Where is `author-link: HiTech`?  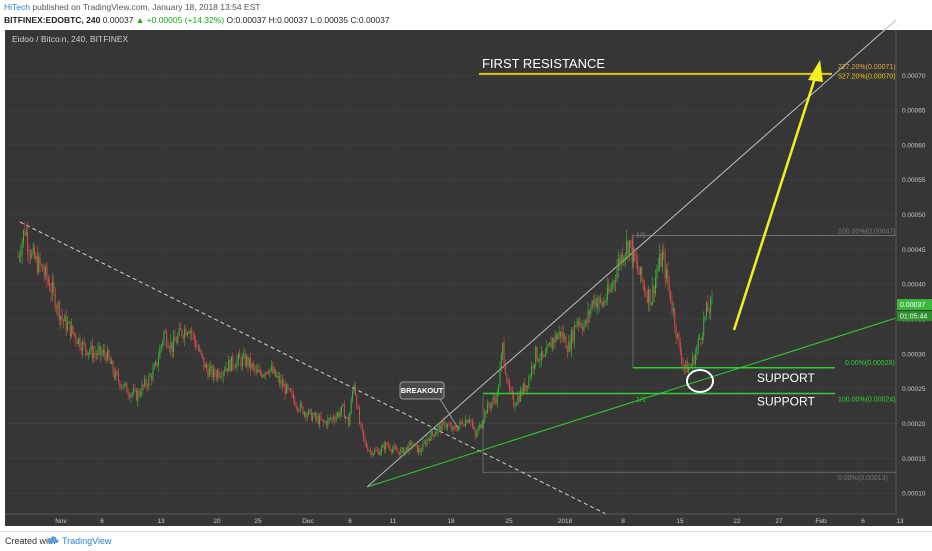 author-link: HiTech is located at coordinates (17, 7).